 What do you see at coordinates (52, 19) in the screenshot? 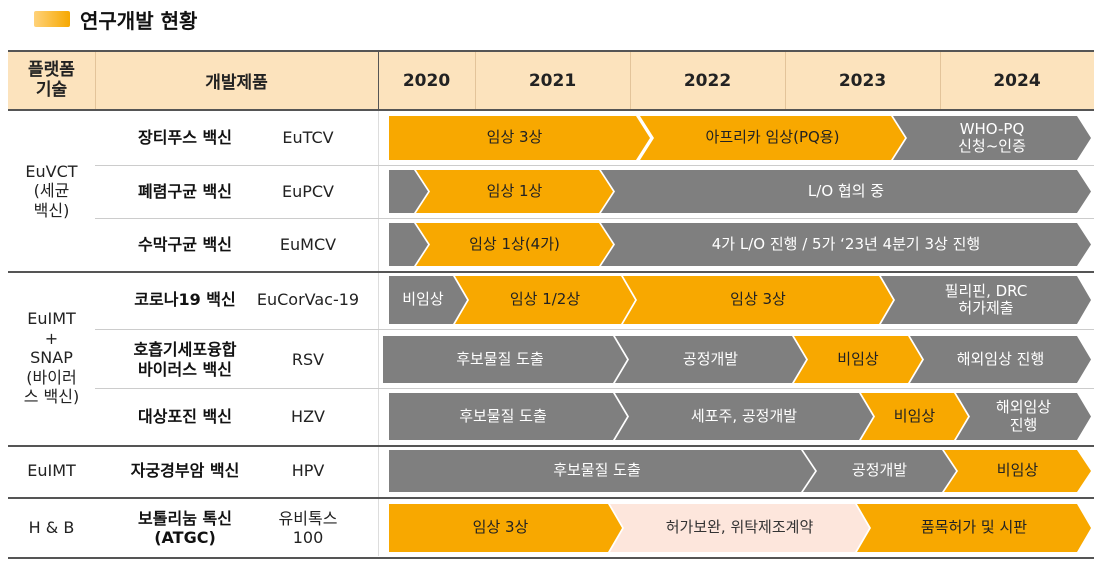
I see `title-marker` at bounding box center [52, 19].